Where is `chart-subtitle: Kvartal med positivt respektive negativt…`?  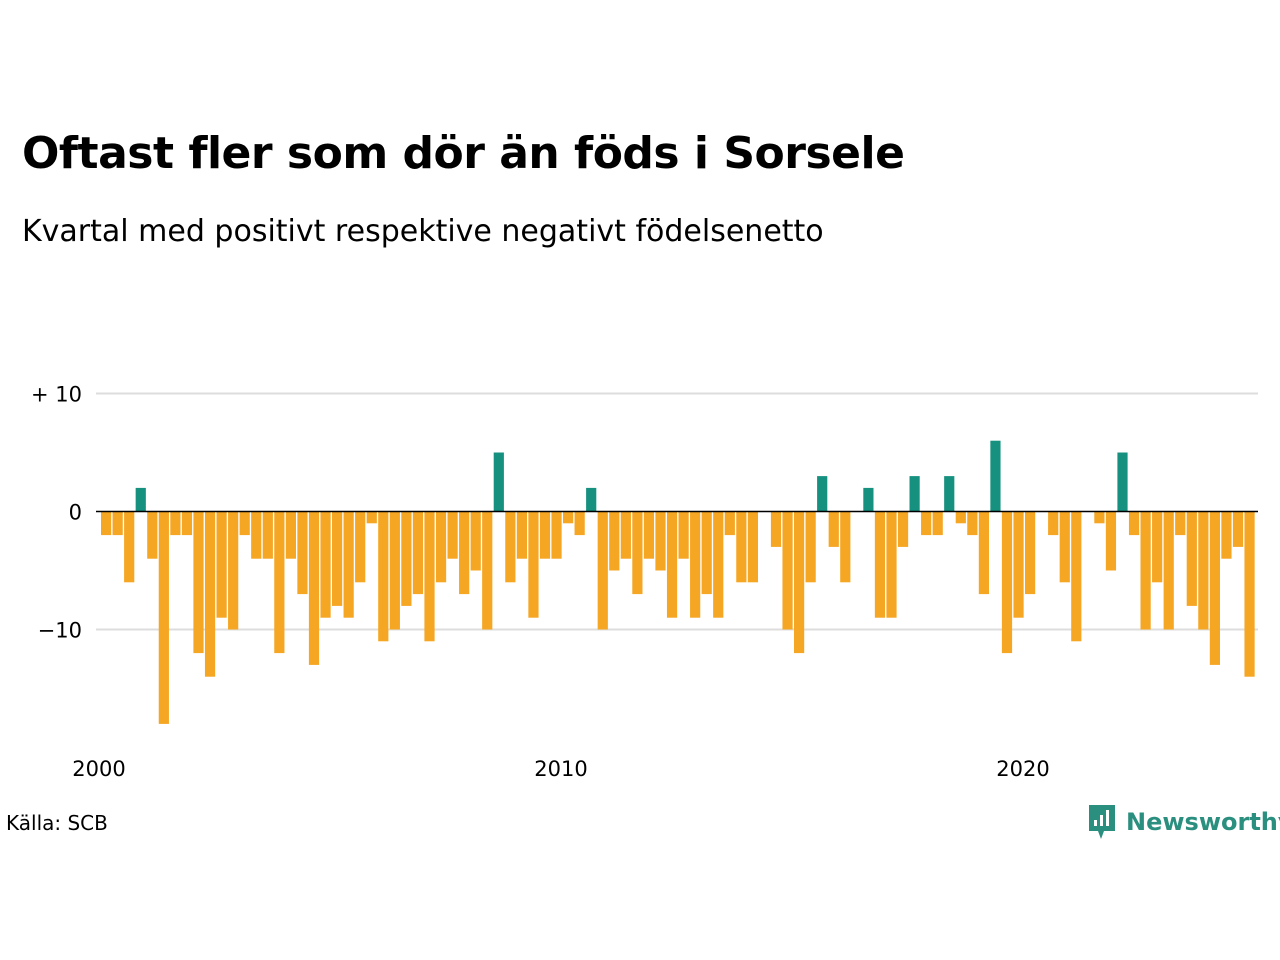
chart-subtitle: Kvartal med positivt respektive negativt… is located at coordinates (423, 231).